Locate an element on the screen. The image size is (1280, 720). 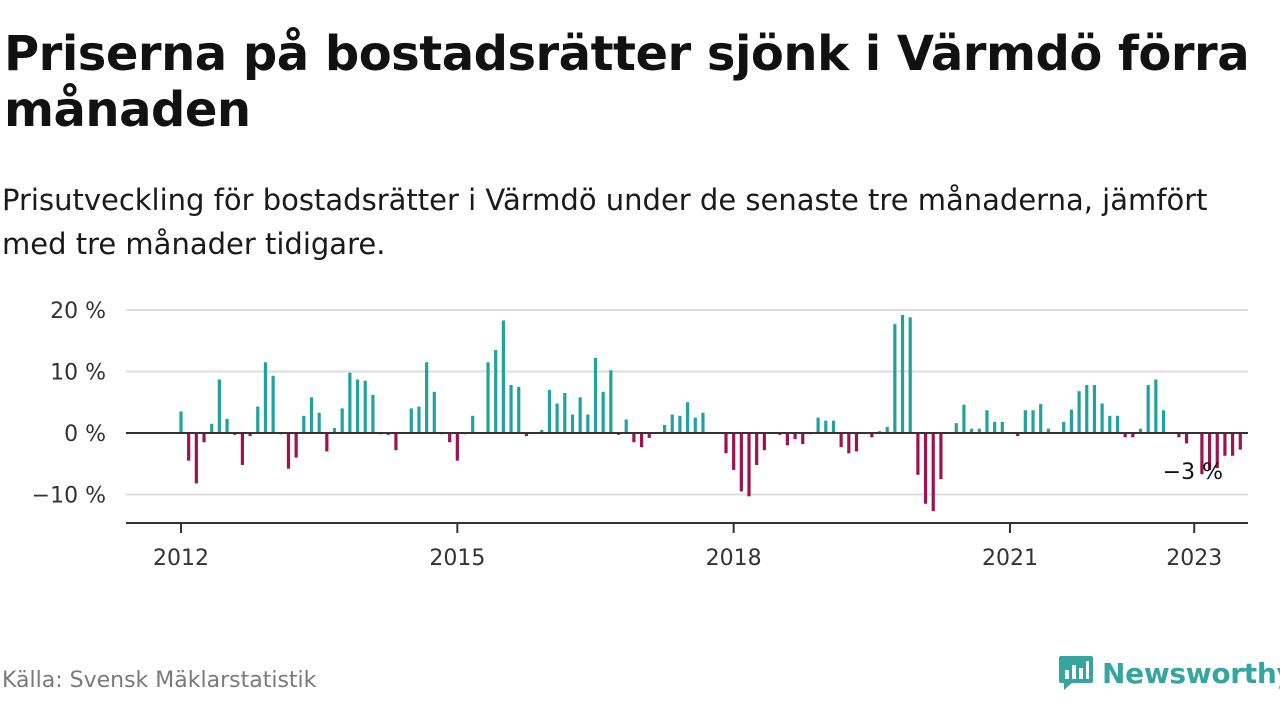
y-tick-label: 20 % is located at coordinates (78, 311).